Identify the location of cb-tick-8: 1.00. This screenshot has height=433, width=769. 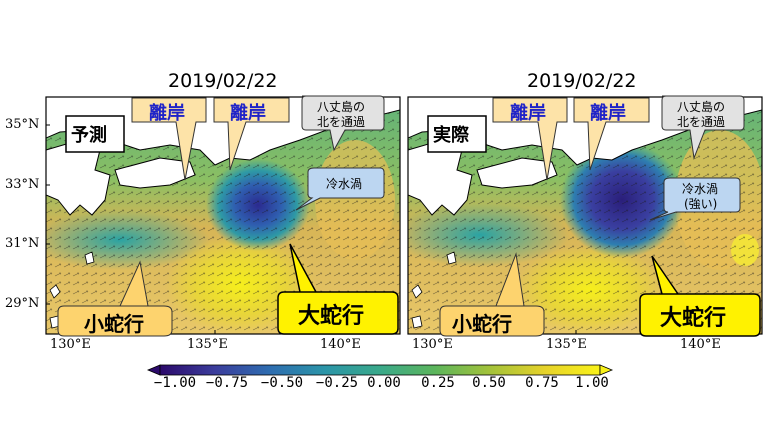
(592, 383).